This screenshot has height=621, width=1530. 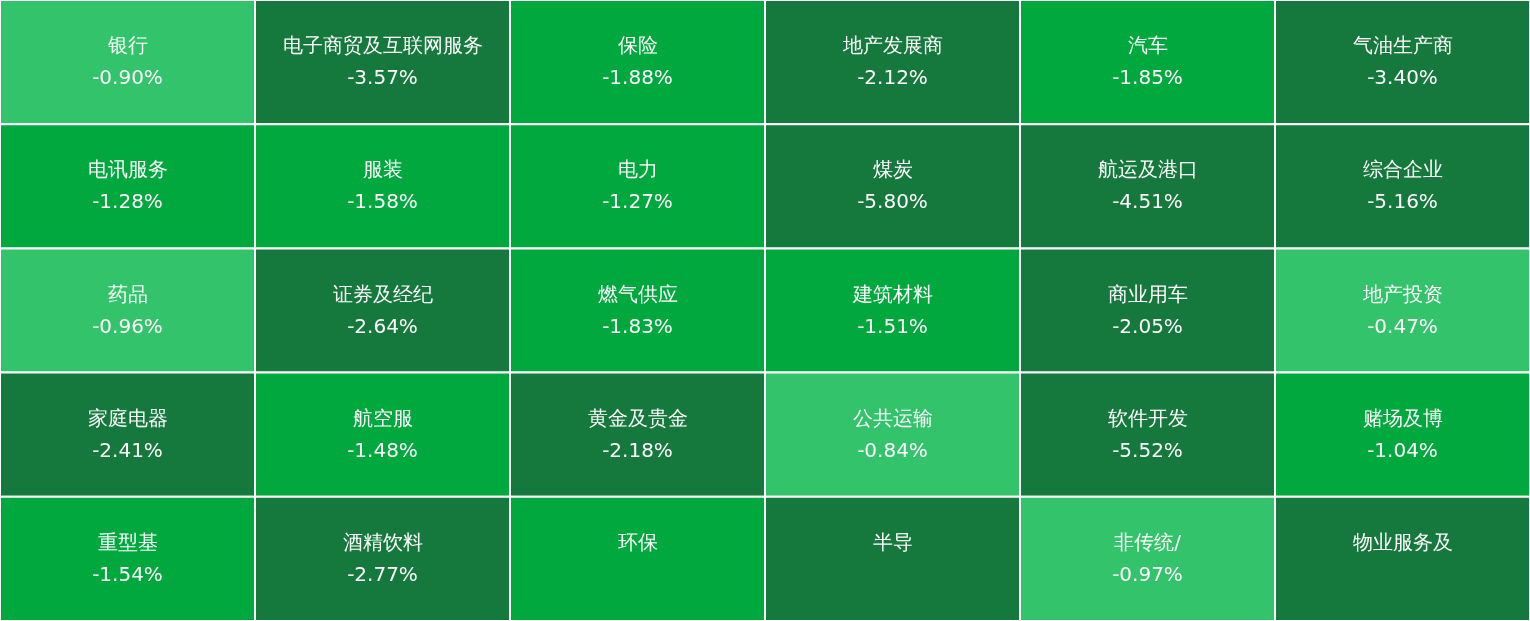 What do you see at coordinates (127, 201) in the screenshot?
I see `data-label: -1.28%` at bounding box center [127, 201].